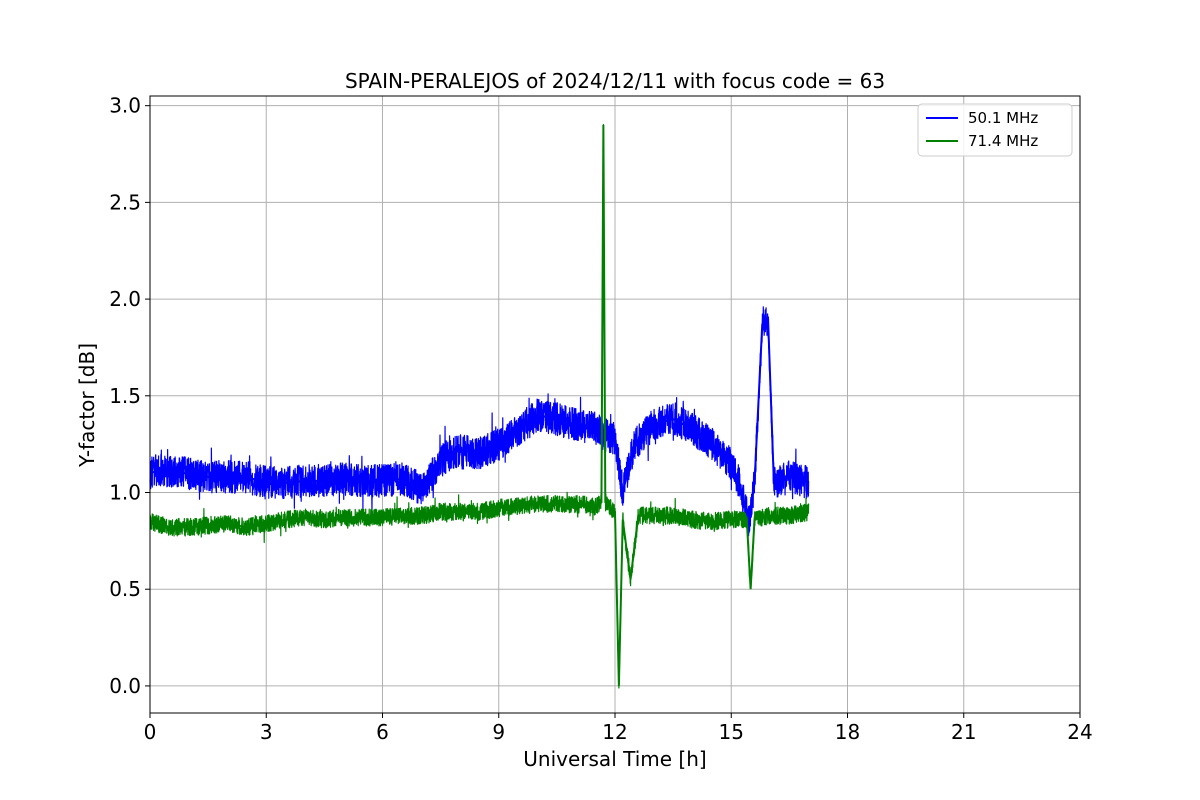 This screenshot has width=1200, height=800. Describe the element at coordinates (731, 732) in the screenshot. I see `x-tick-label: 15` at that location.